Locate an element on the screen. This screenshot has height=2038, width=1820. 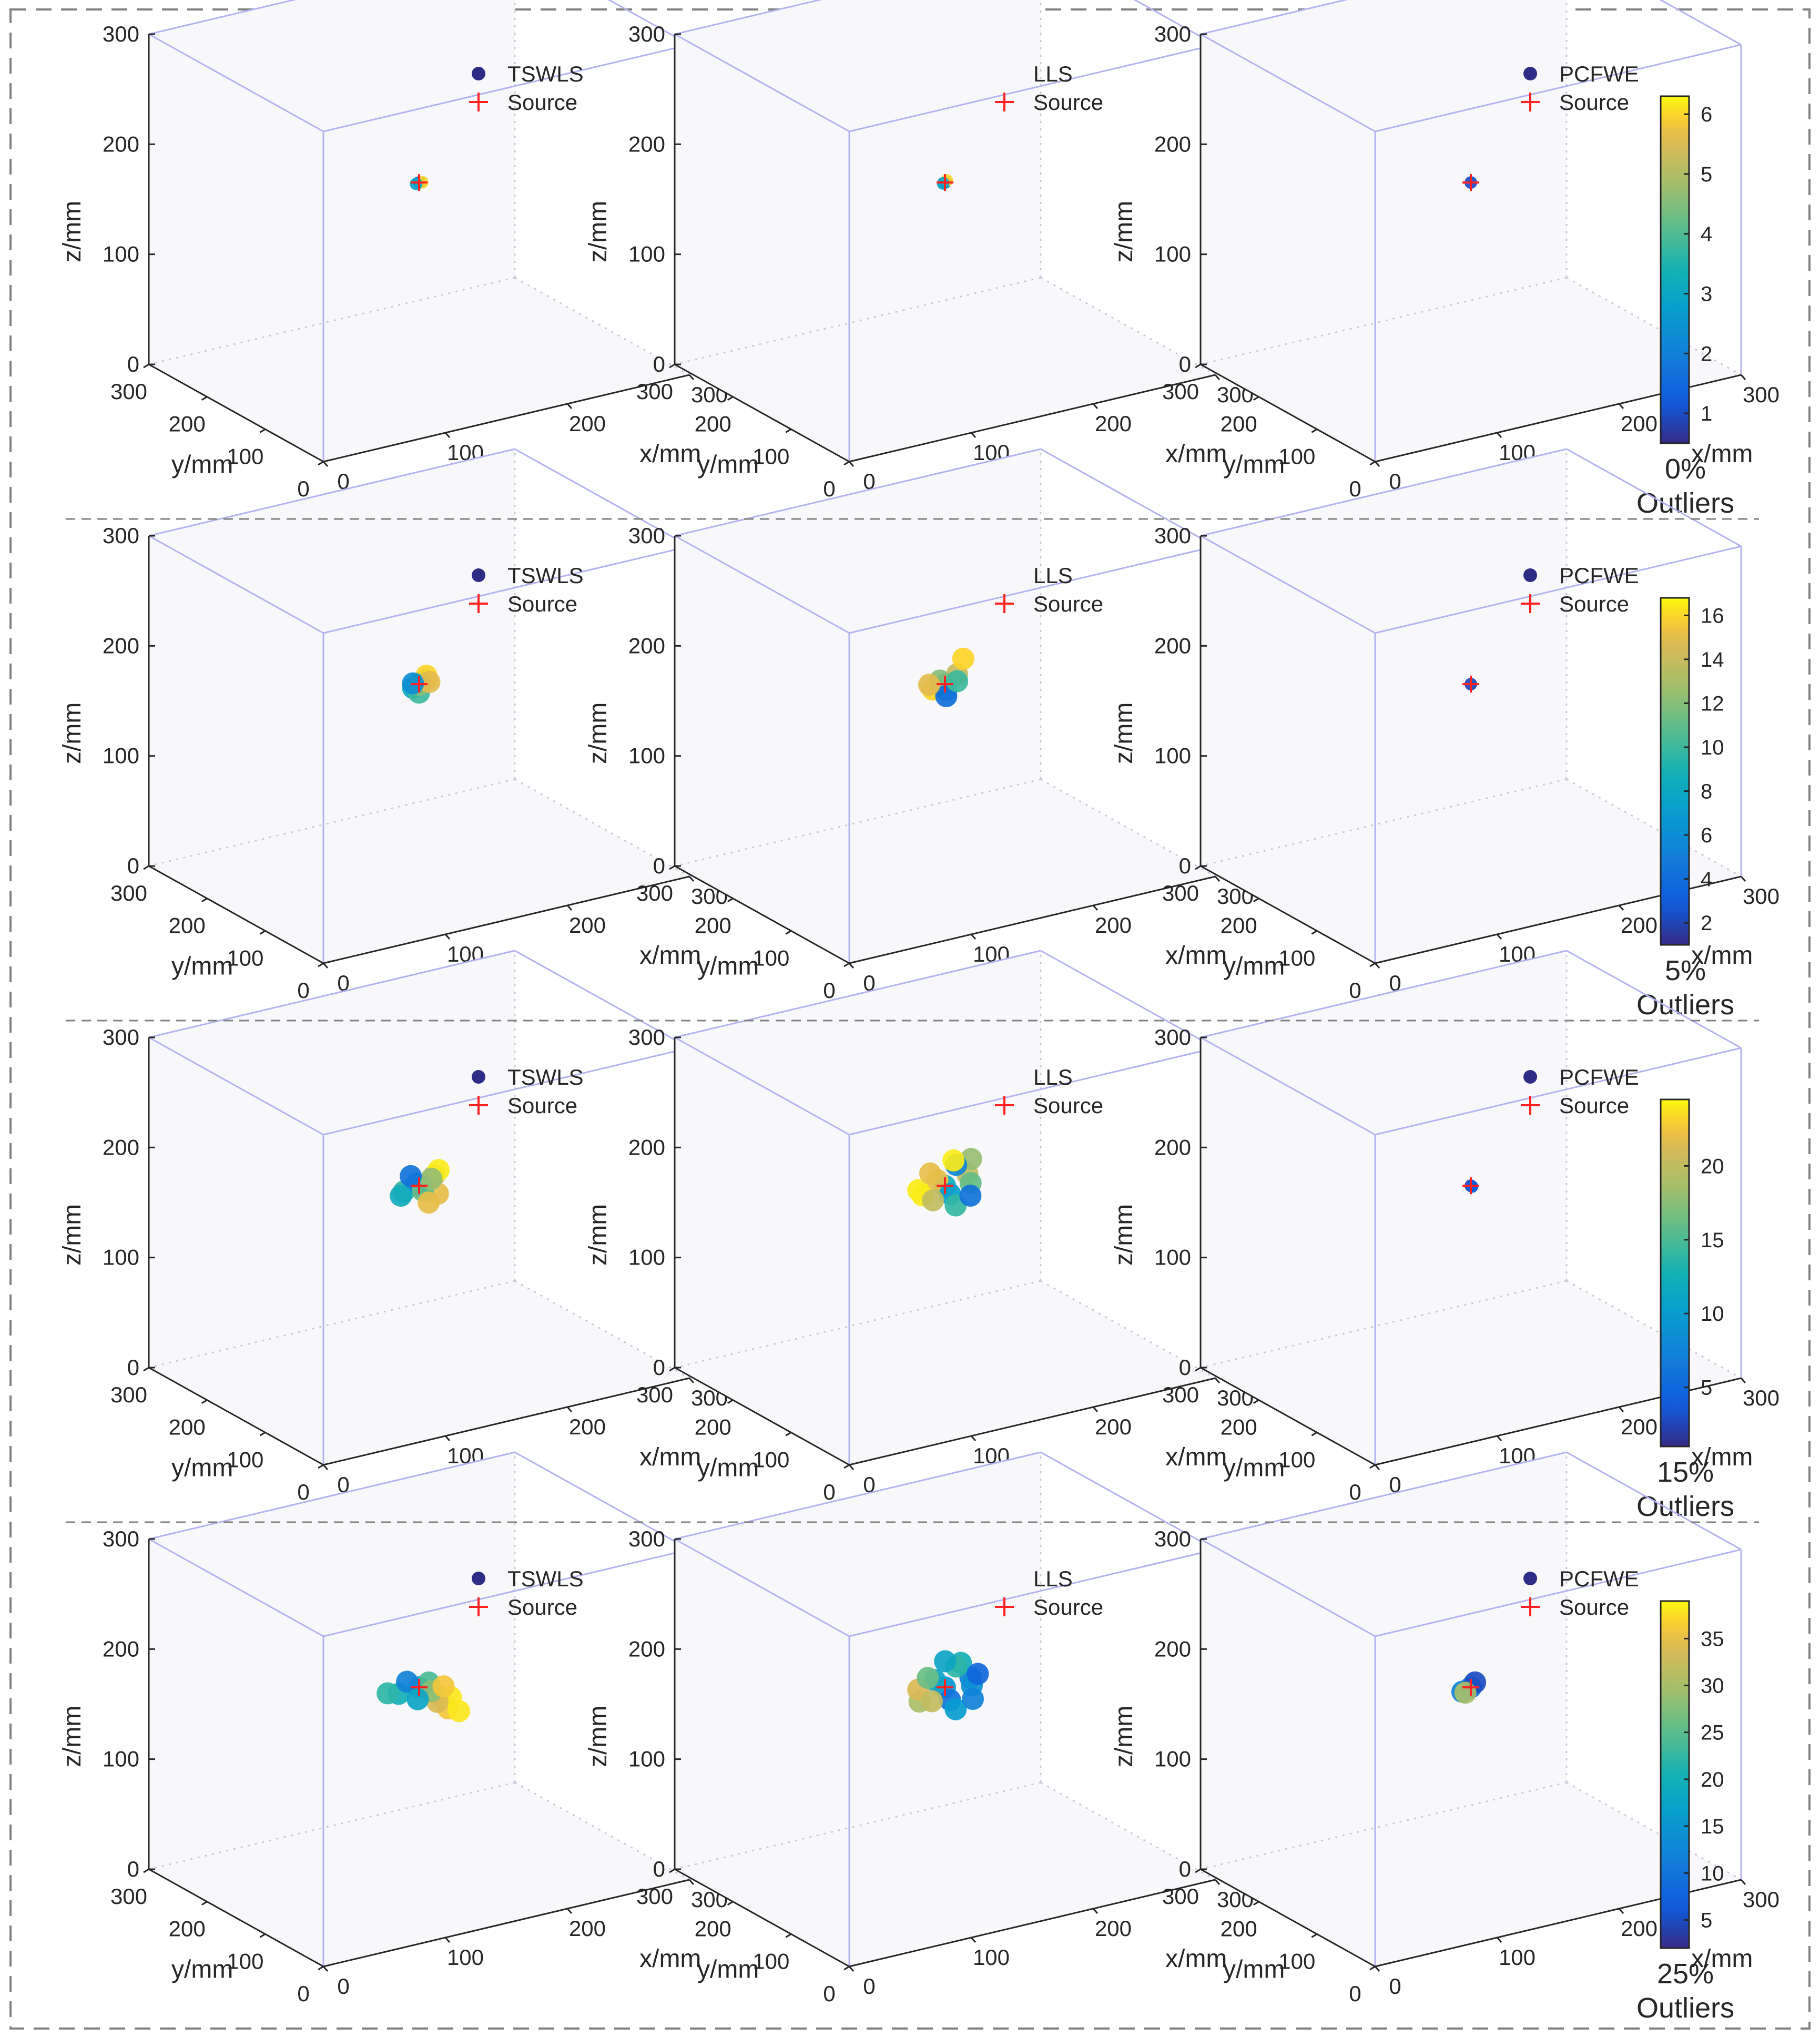
x-tick-label: 0 is located at coordinates (869, 1986).